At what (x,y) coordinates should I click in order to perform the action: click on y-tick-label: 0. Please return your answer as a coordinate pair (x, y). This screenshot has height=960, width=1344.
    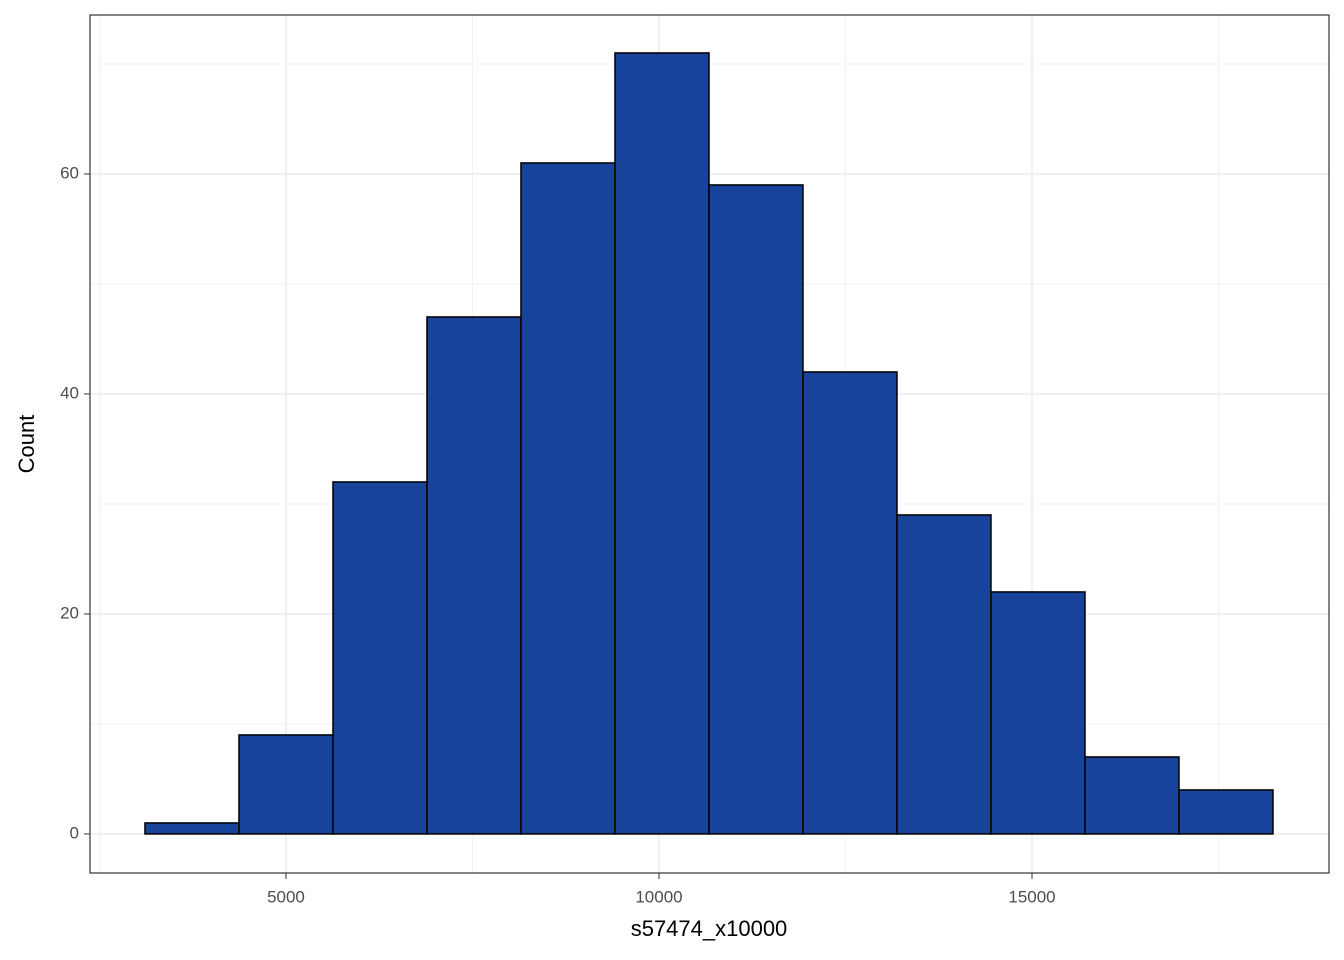
    Looking at the image, I should click on (74, 832).